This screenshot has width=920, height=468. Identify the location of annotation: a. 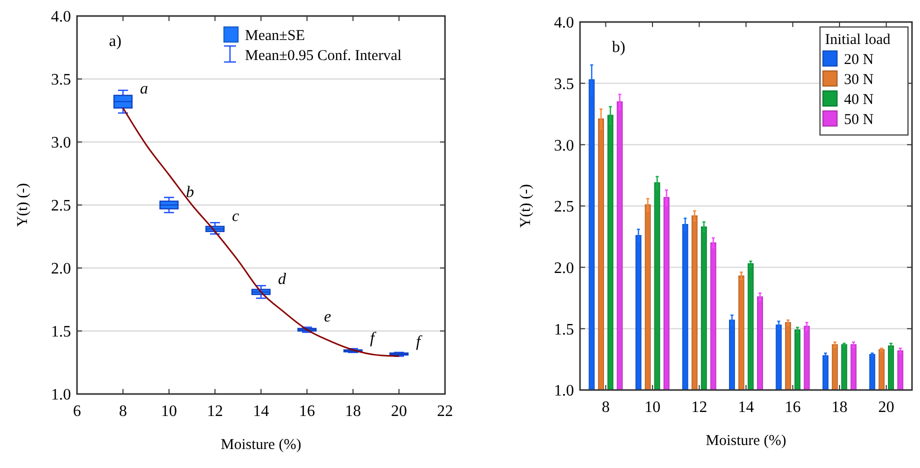
(144, 89).